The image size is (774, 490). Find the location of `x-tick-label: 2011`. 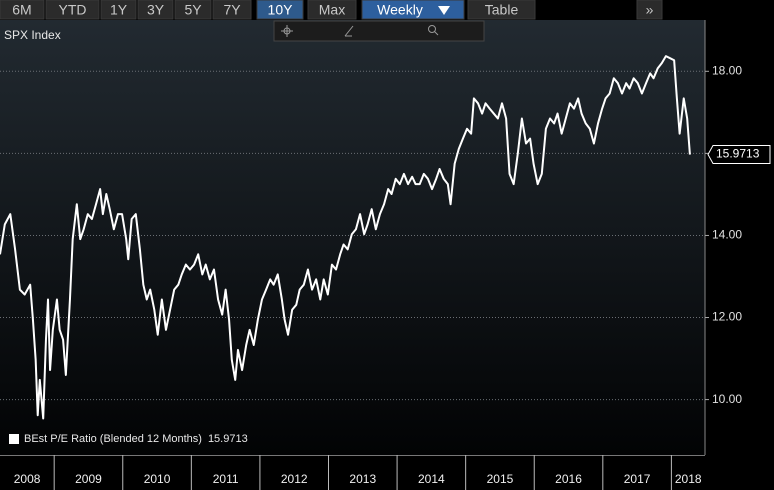

x-tick-label: 2011 is located at coordinates (226, 479).